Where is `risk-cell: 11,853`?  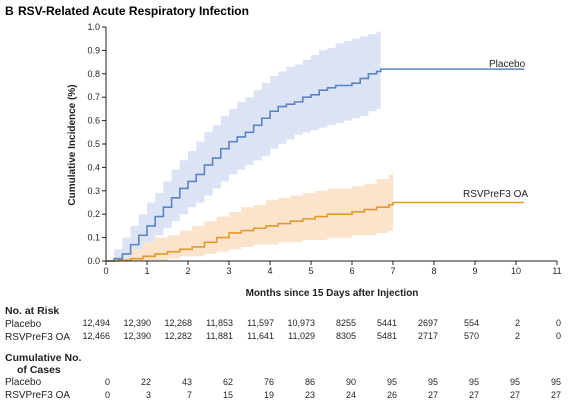 risk-cell: 11,853 is located at coordinates (219, 323).